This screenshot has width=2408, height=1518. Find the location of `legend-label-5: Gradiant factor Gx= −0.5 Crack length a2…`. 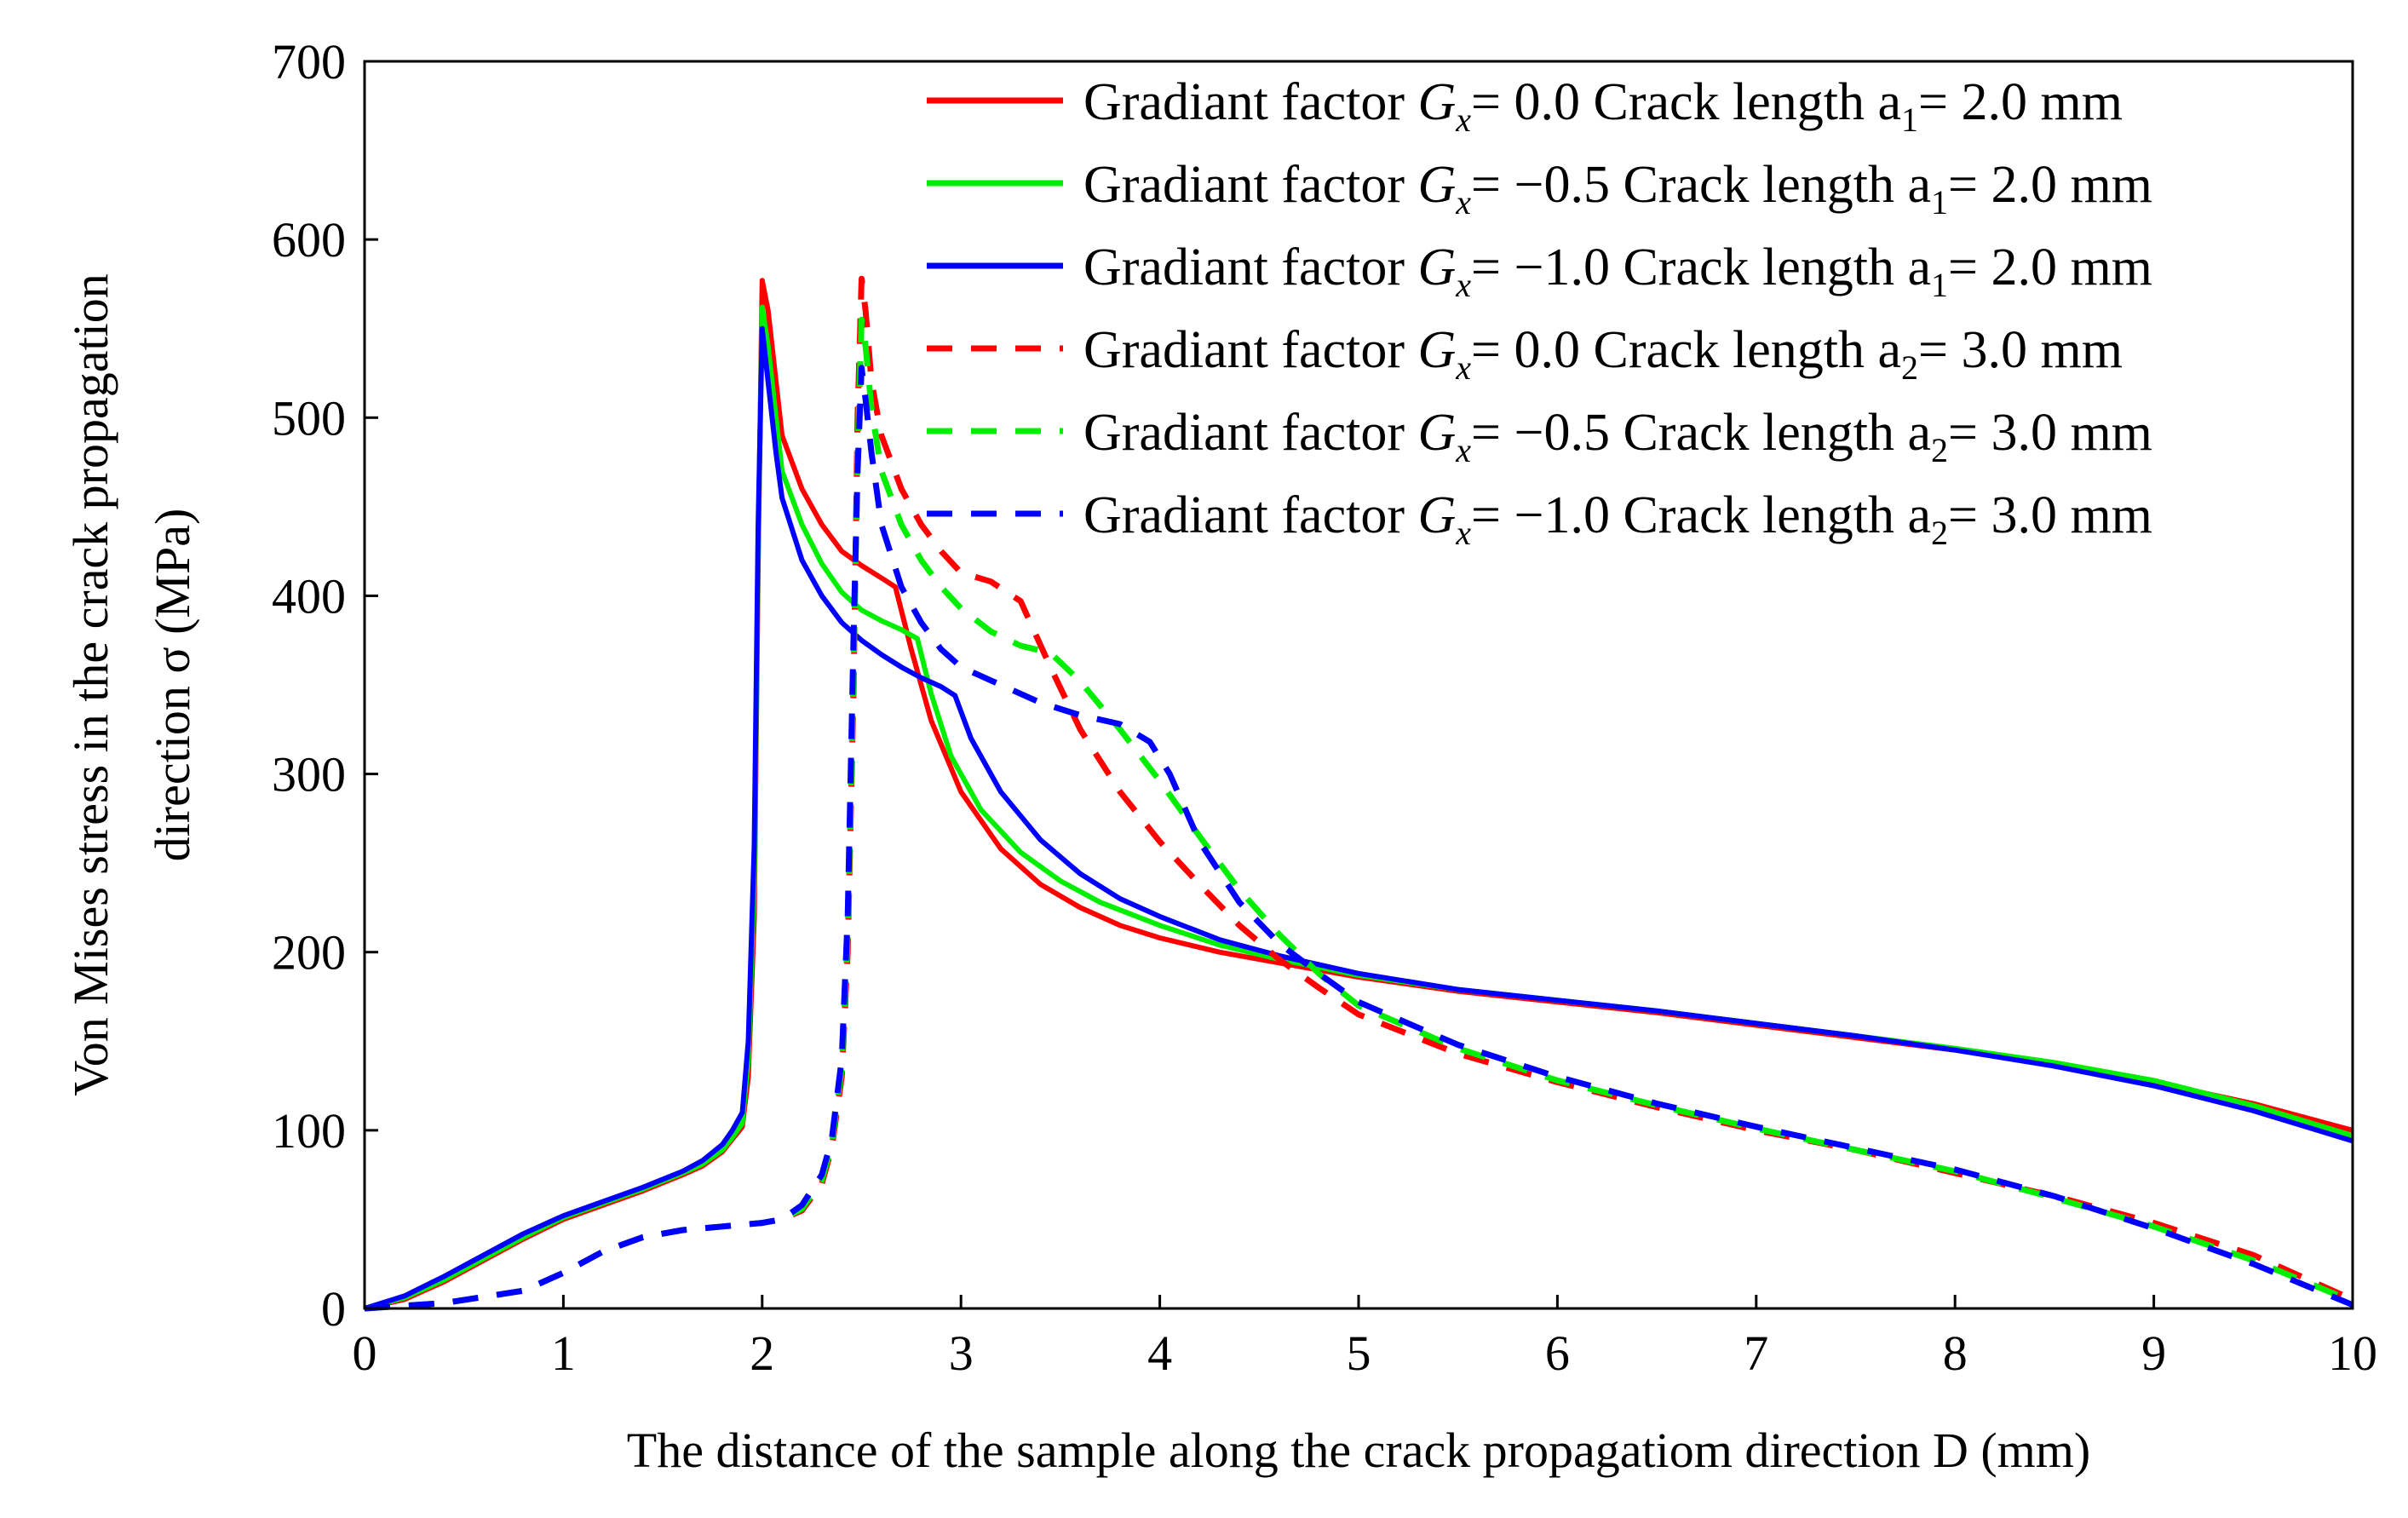

legend-label-5: Gradiant factor Gx= −0.5 Crack length a2… is located at coordinates (1617, 436).